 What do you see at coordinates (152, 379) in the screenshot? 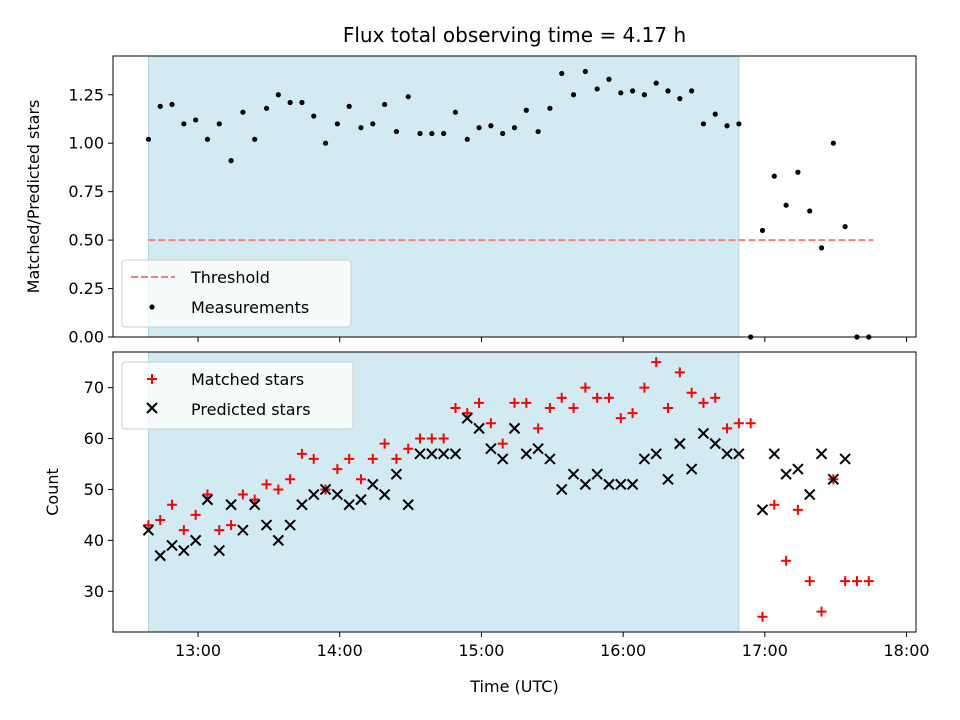
I see `legend-matched-swatch` at bounding box center [152, 379].